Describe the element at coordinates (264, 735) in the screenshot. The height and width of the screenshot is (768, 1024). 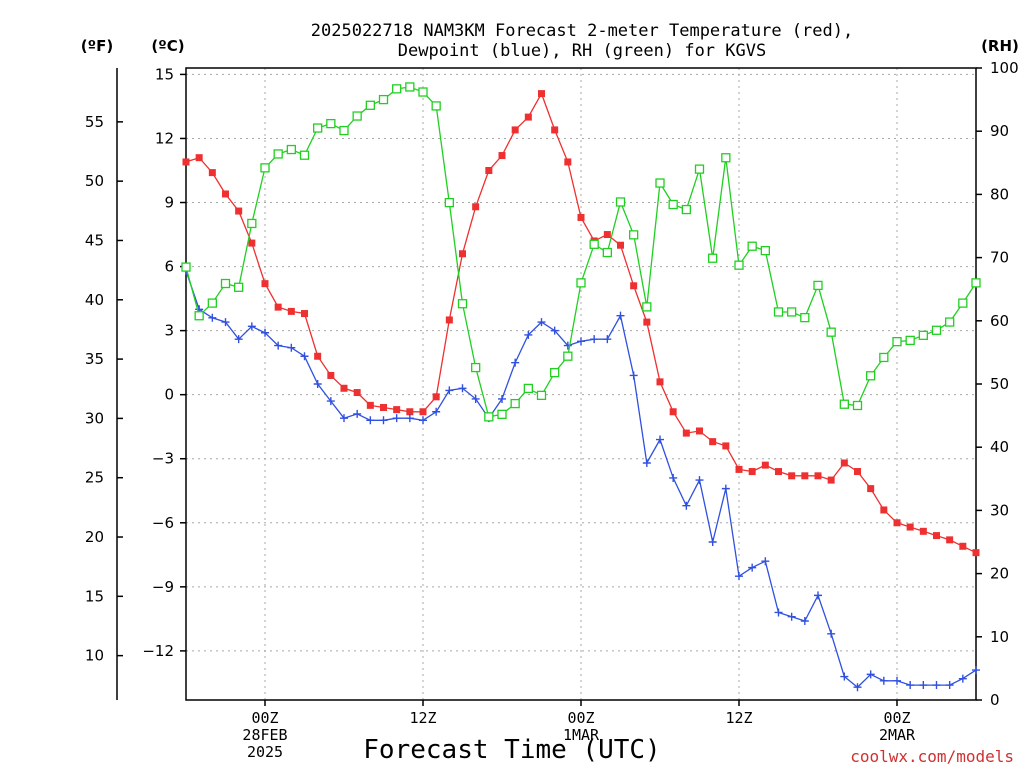
I see `time-tick-label: 28FEB` at that location.